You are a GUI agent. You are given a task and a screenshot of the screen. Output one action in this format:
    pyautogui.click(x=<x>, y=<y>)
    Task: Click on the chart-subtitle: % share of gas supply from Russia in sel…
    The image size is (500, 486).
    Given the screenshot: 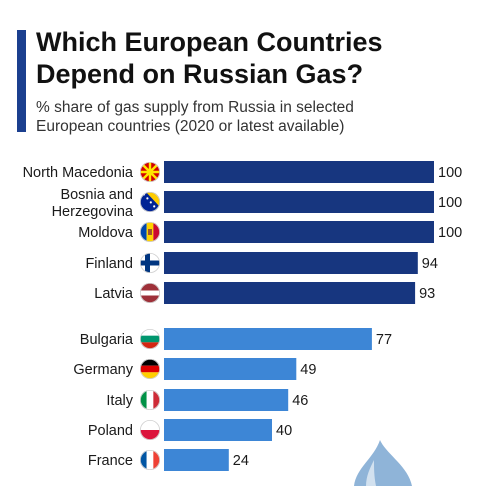 What is the action you would take?
    pyautogui.click(x=261, y=117)
    